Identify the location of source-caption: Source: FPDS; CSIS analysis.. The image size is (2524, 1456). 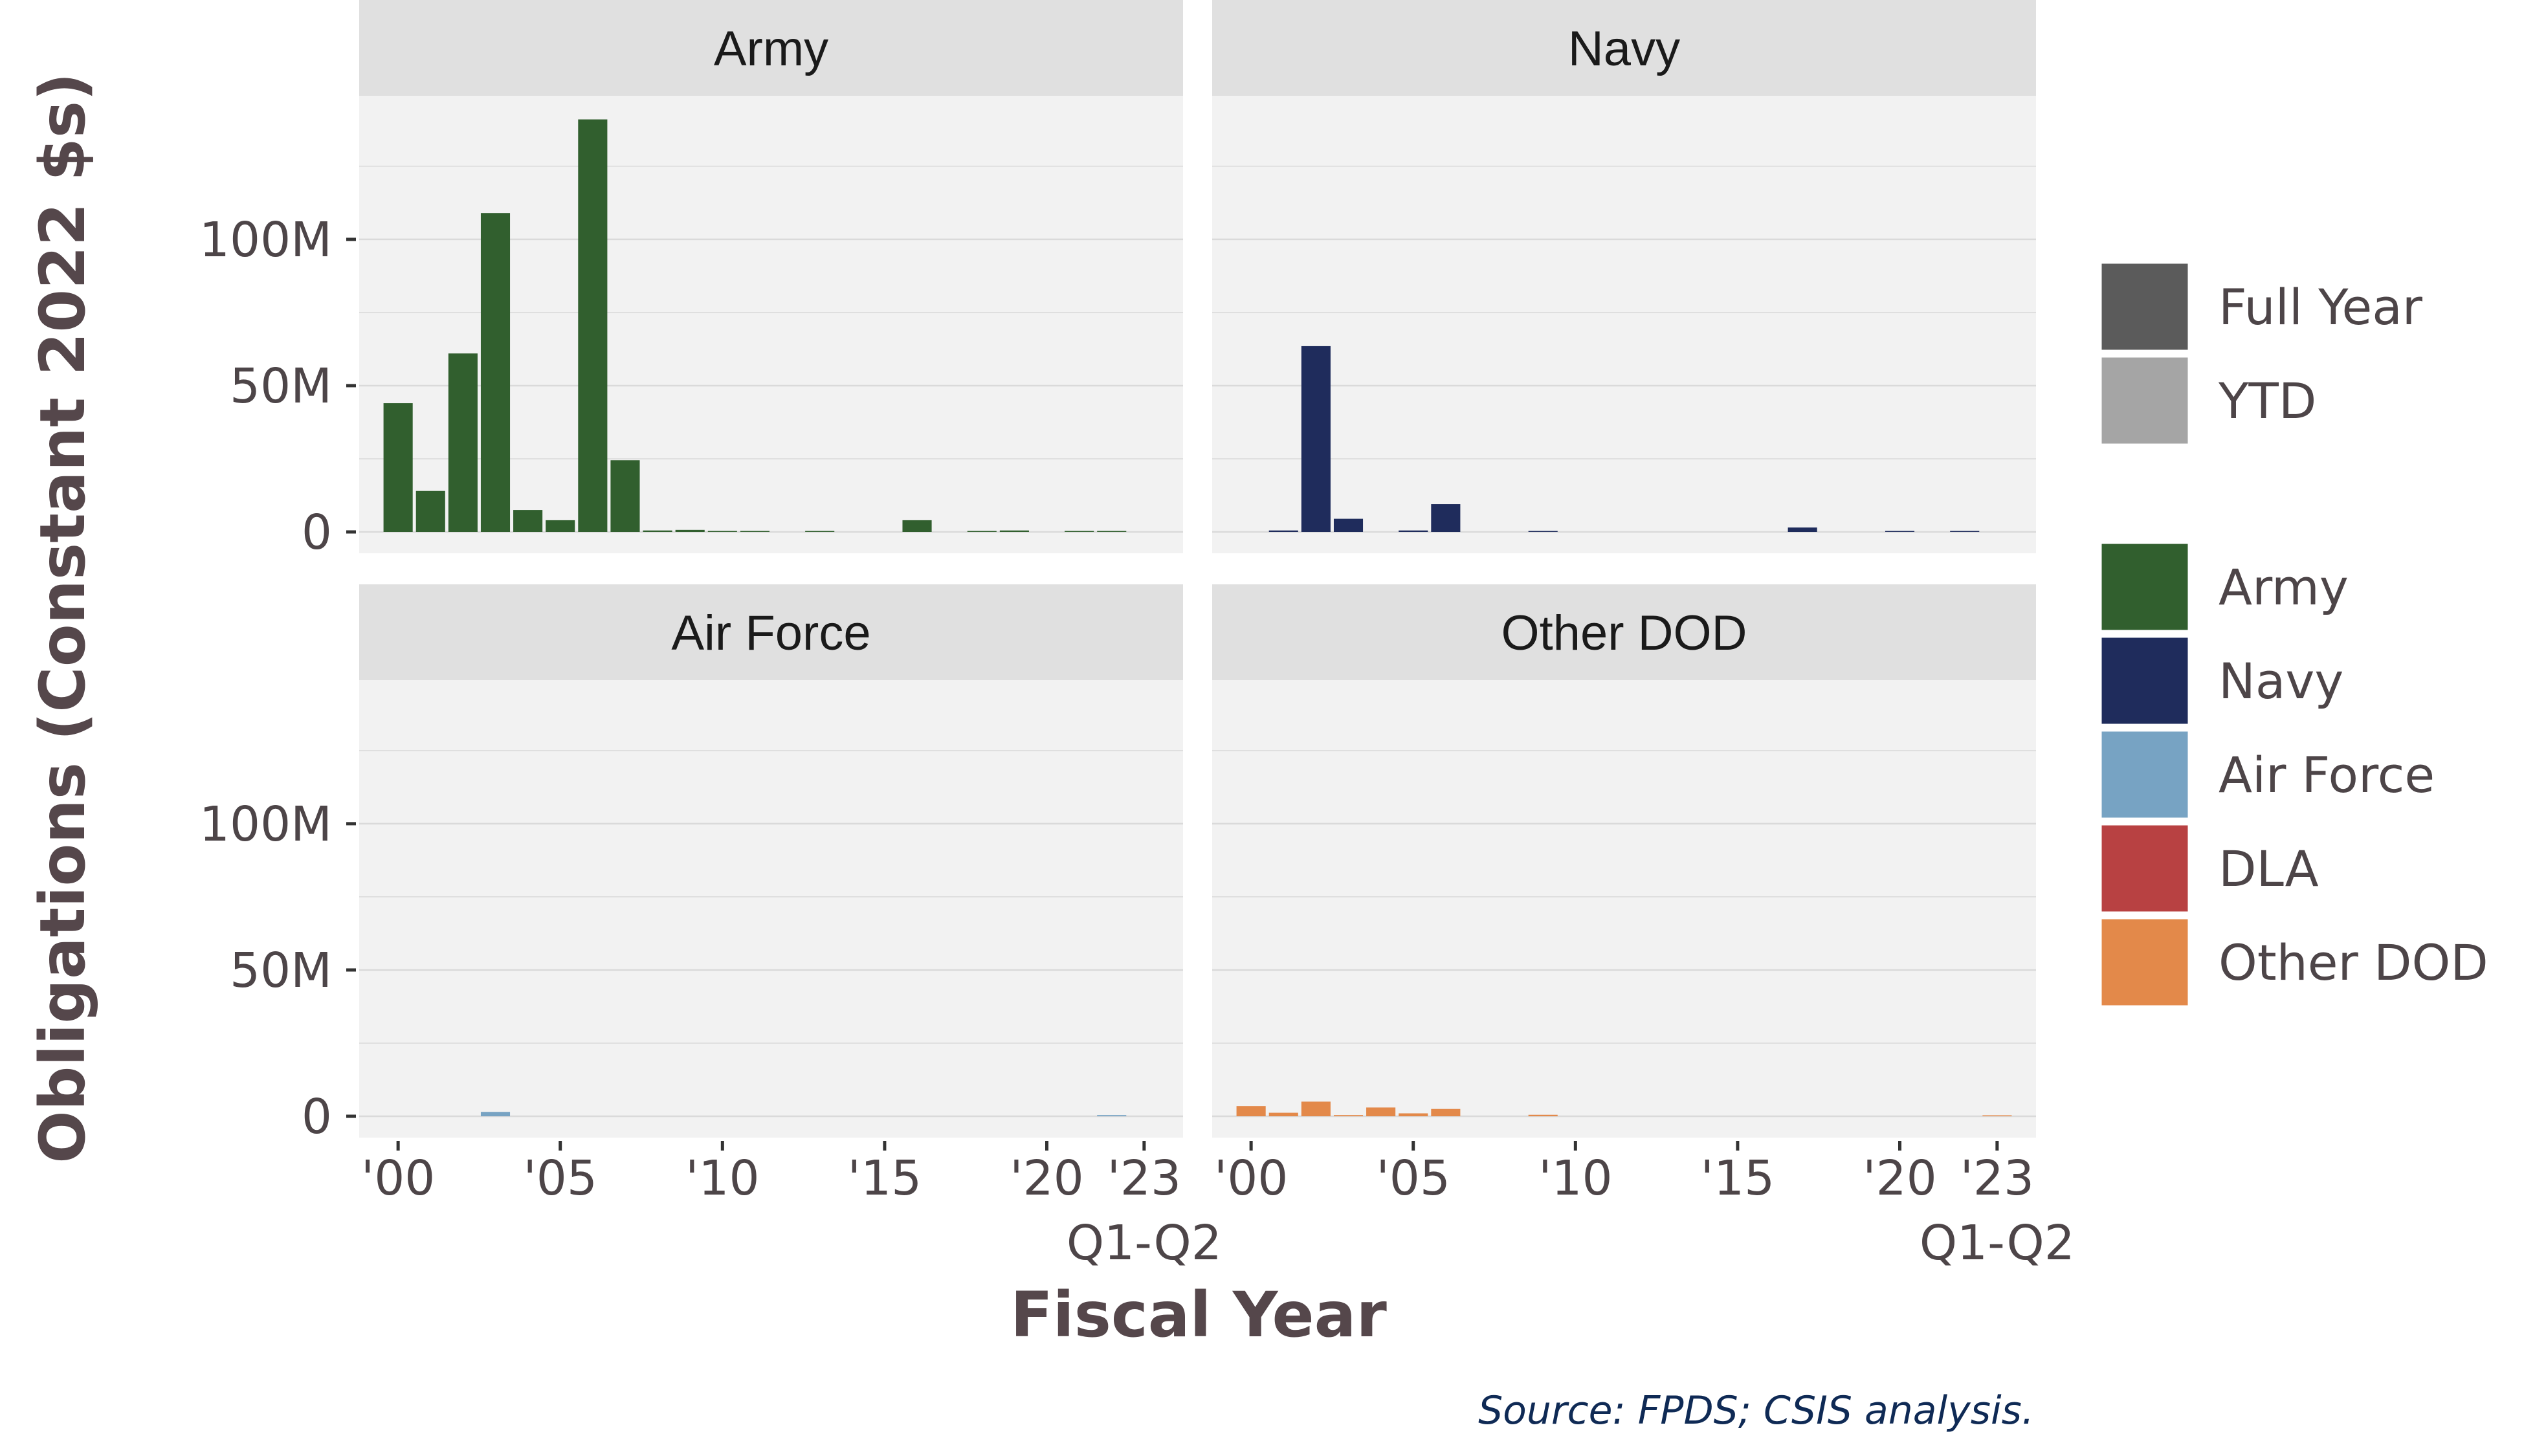
(1756, 1410).